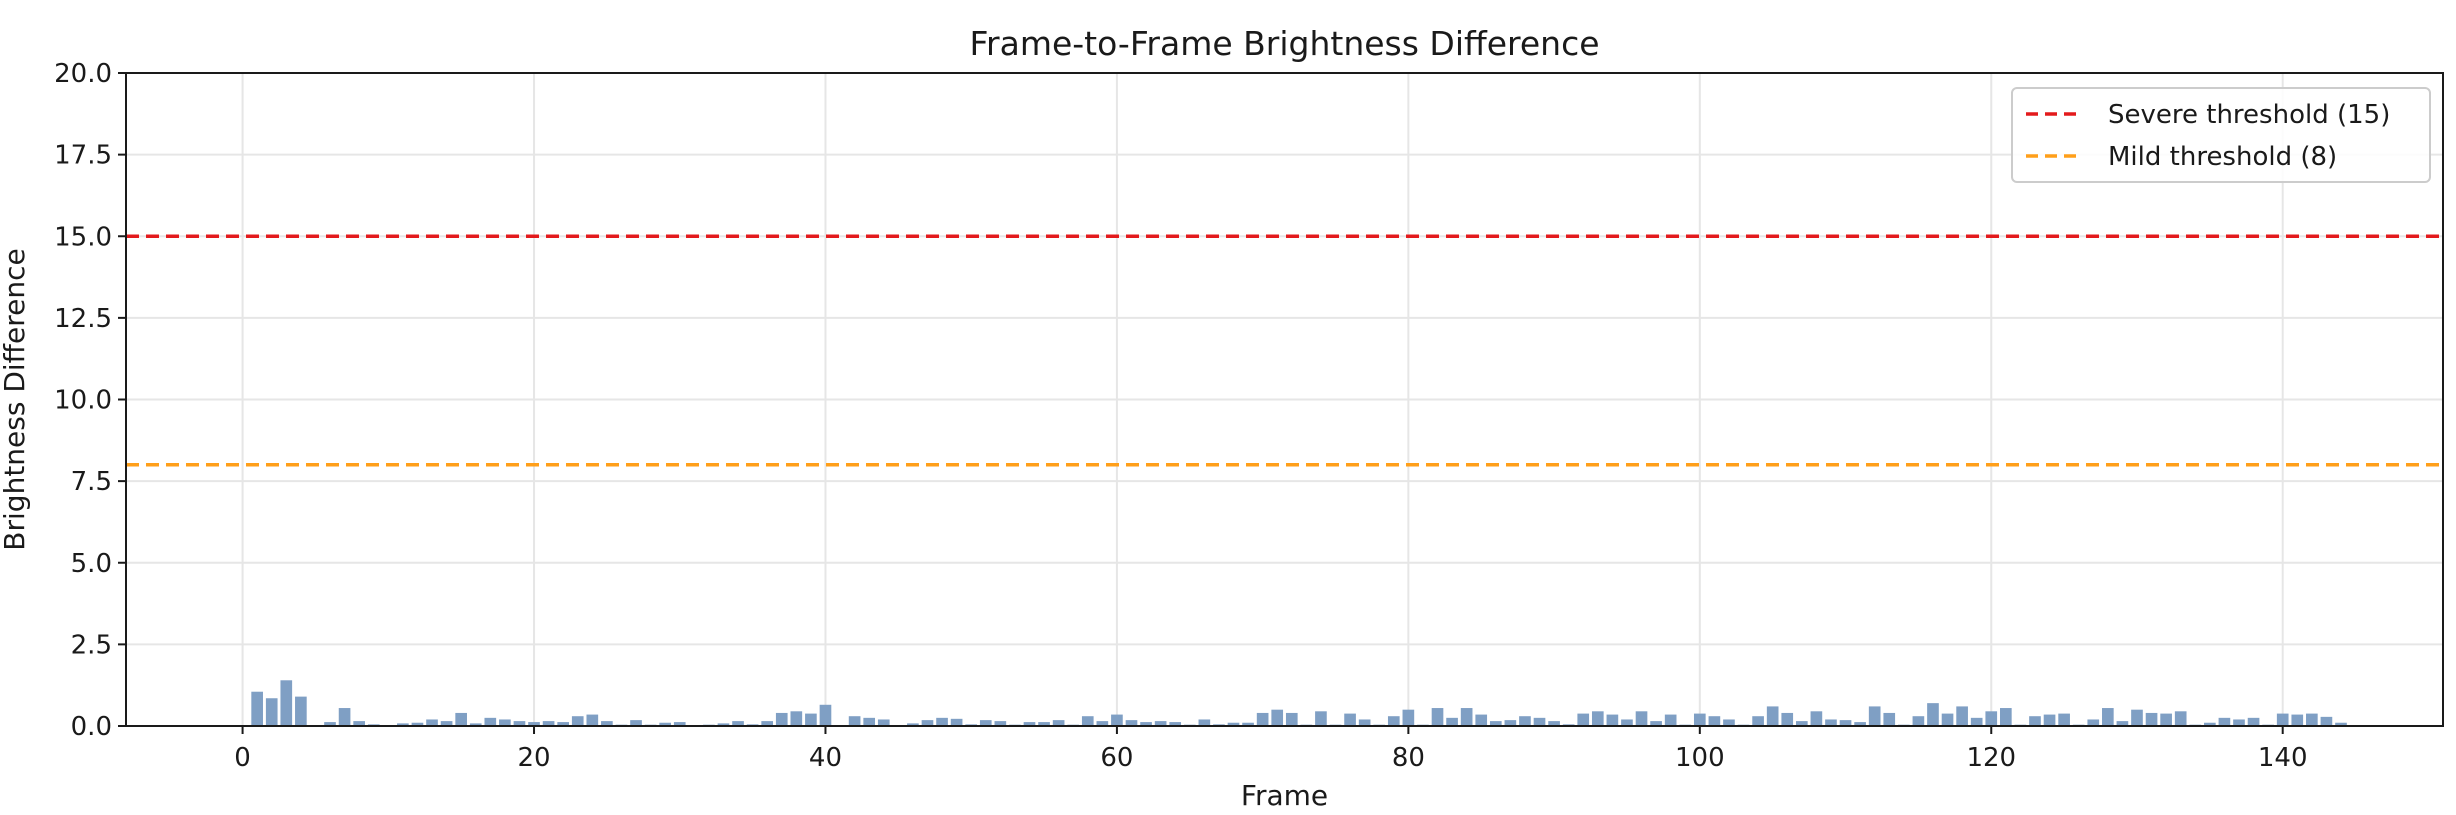 Image resolution: width=2456 pixels, height=815 pixels. I want to click on legend: Severe threshold (15) Mild threshold (8), so click(2221, 135).